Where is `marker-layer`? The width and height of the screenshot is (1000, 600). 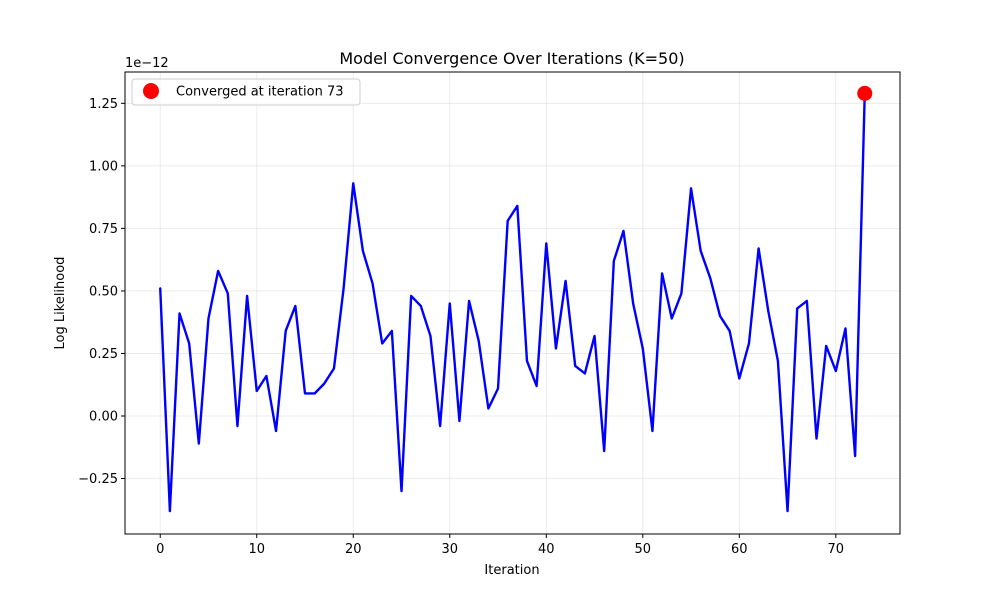 marker-layer is located at coordinates (865, 93).